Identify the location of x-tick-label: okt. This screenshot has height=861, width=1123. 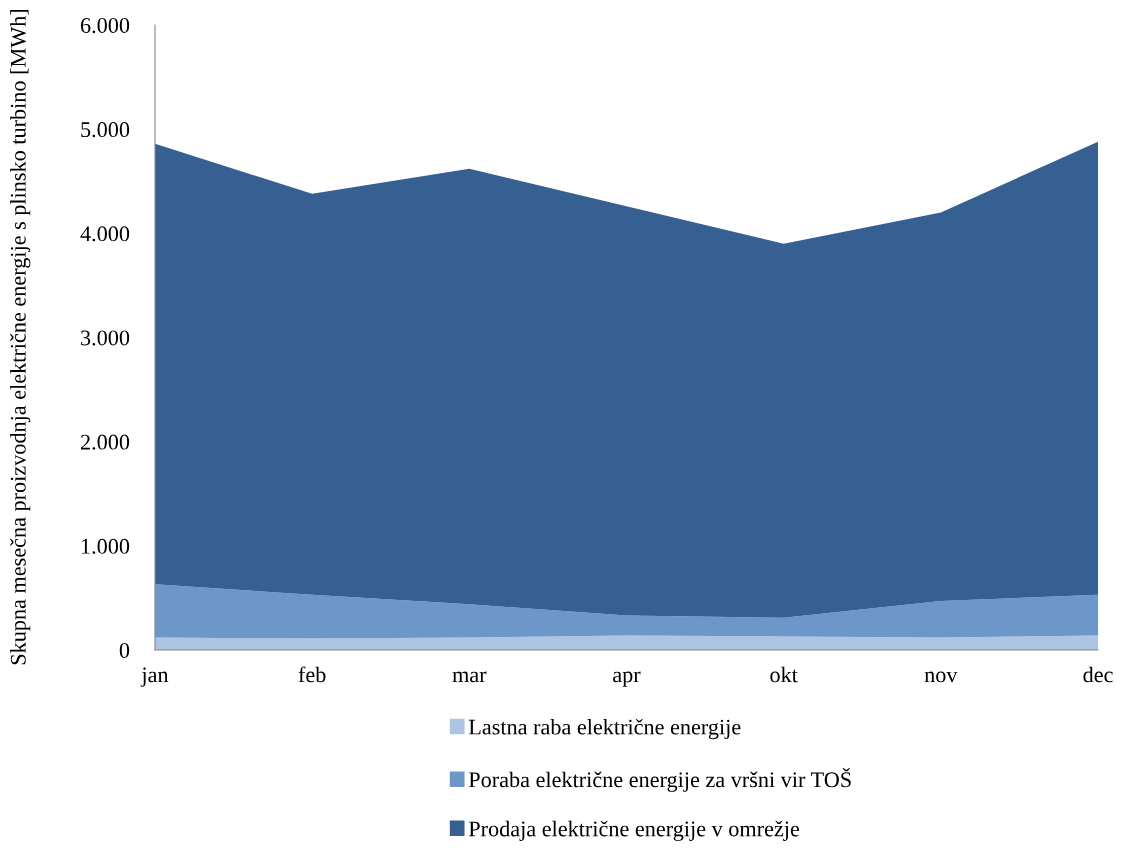
(784, 674).